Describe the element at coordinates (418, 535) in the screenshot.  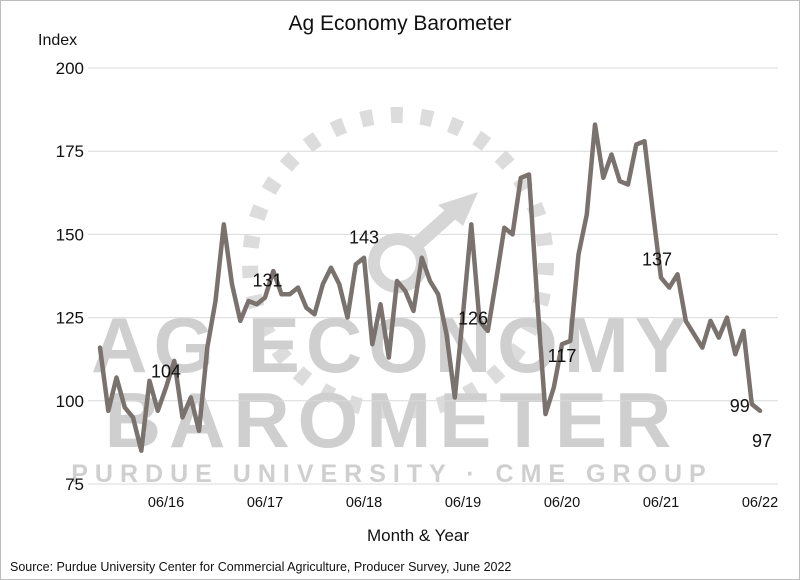
I see `x-axis-label: Month & Year` at that location.